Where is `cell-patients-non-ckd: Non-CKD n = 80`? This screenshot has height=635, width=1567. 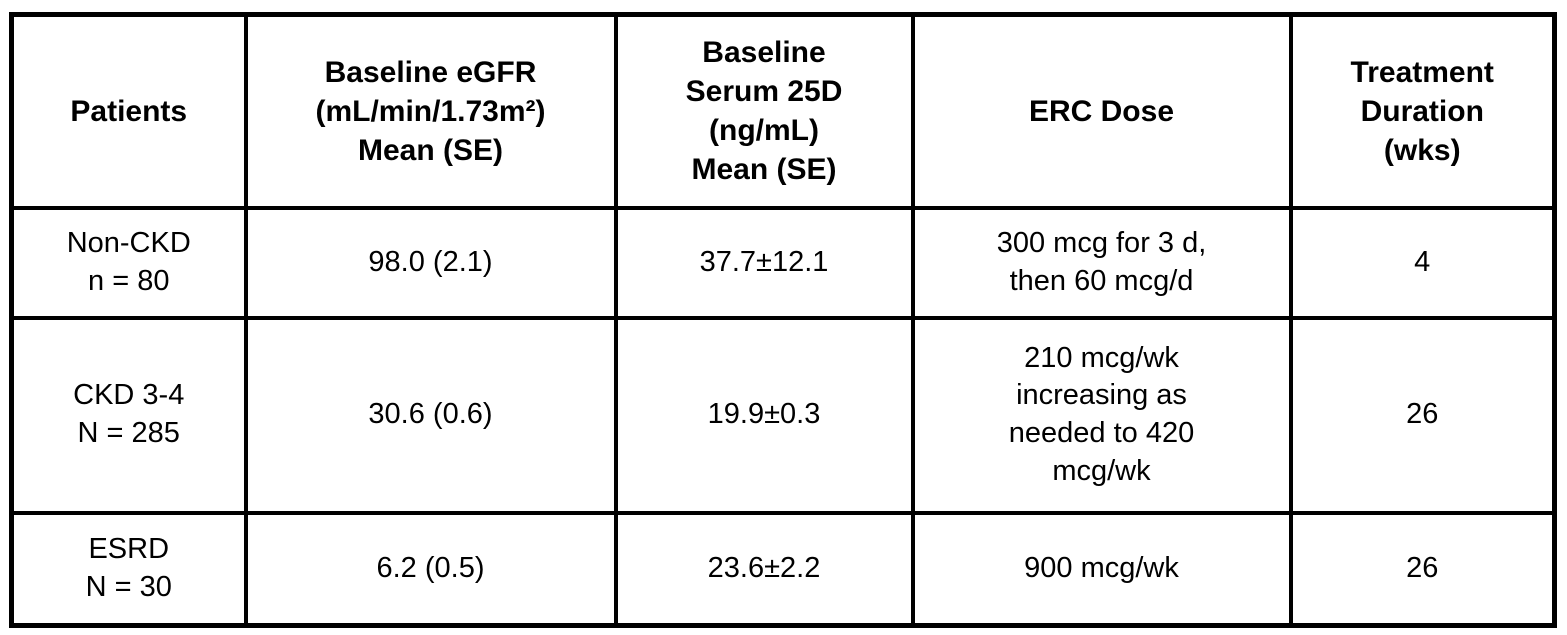
cell-patients-non-ckd: Non-CKD n = 80 is located at coordinates (128, 262).